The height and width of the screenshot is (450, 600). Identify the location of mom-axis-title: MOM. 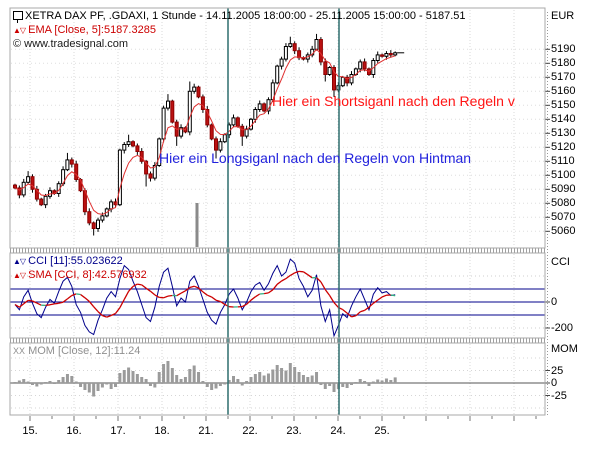
(564, 349).